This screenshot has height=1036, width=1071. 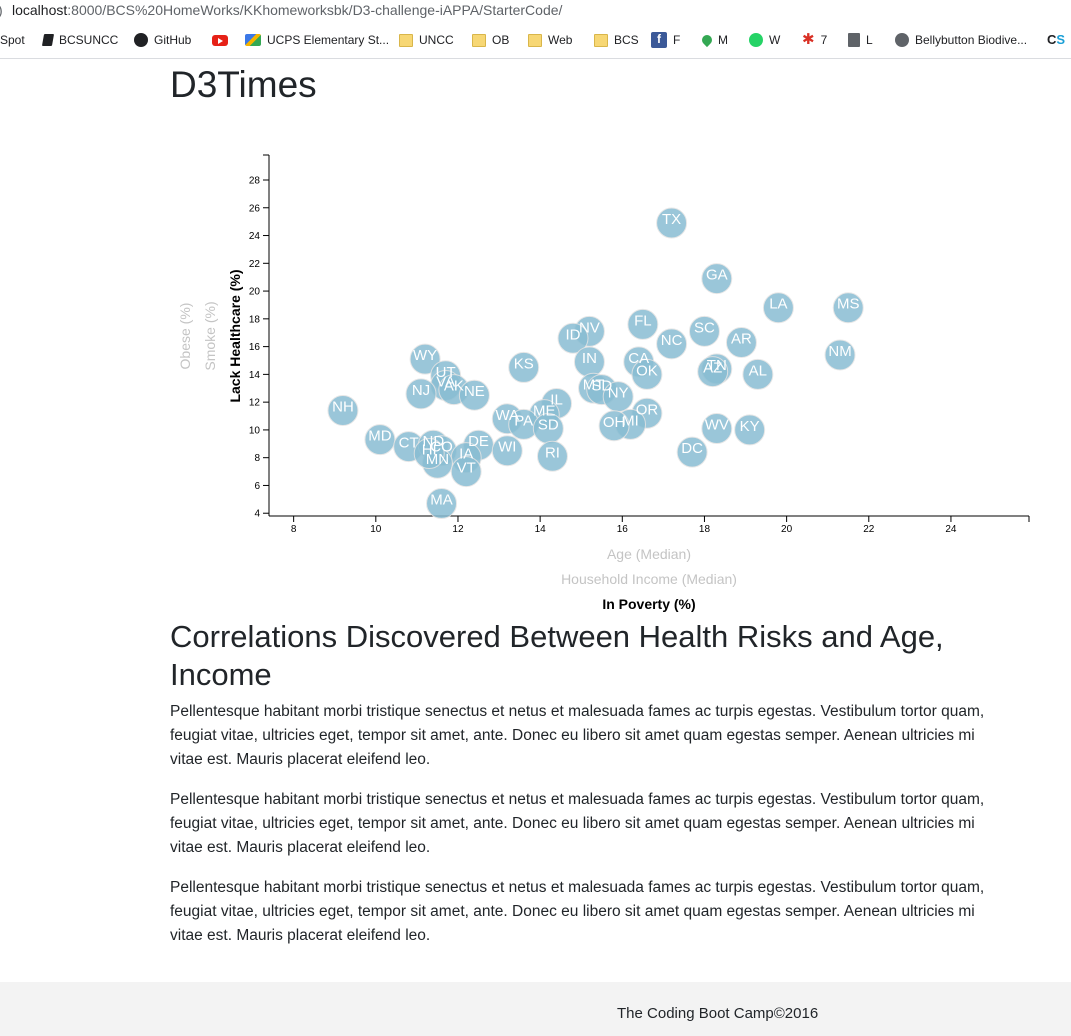 What do you see at coordinates (445, 381) in the screenshot?
I see `state-abbr-label: VA` at bounding box center [445, 381].